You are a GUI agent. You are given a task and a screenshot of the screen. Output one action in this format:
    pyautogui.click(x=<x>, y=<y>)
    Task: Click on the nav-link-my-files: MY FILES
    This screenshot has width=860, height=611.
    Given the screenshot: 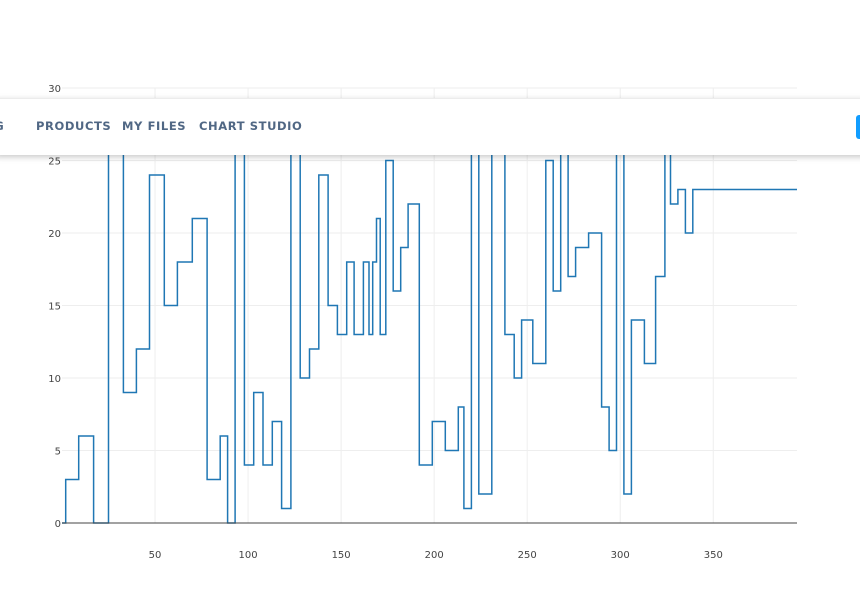 What is the action you would take?
    pyautogui.click(x=154, y=126)
    